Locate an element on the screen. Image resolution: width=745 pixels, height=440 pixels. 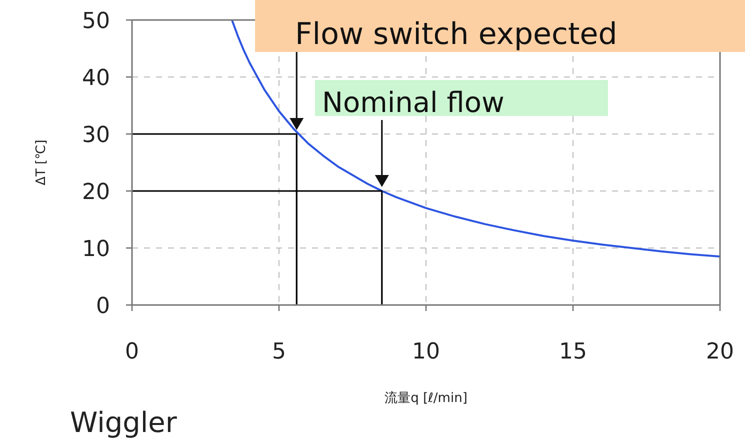
y-tick-label: 50 is located at coordinates (96, 21).